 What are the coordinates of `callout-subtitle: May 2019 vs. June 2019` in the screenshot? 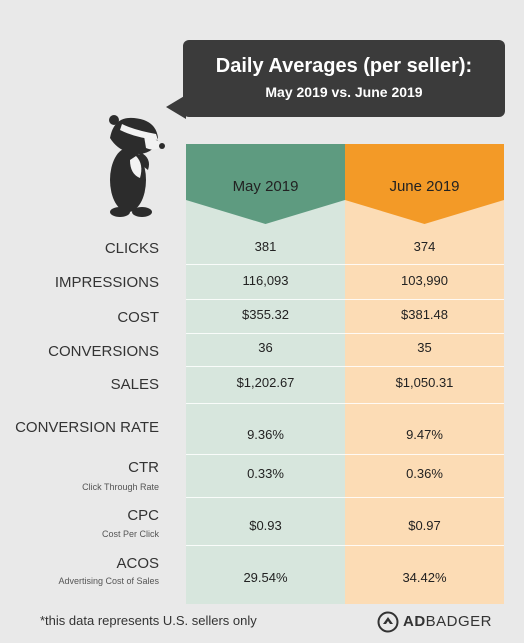 It's located at (344, 92).